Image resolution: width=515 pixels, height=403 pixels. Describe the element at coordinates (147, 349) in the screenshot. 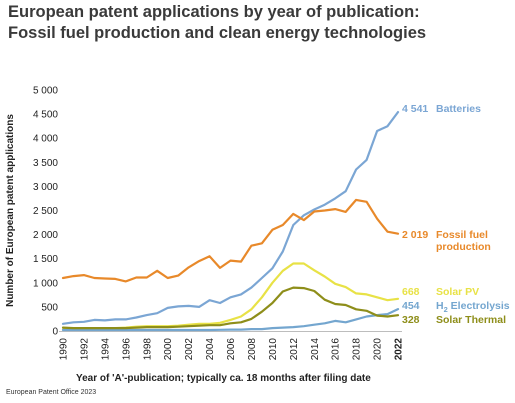

I see `x-tick-label: 1998` at that location.